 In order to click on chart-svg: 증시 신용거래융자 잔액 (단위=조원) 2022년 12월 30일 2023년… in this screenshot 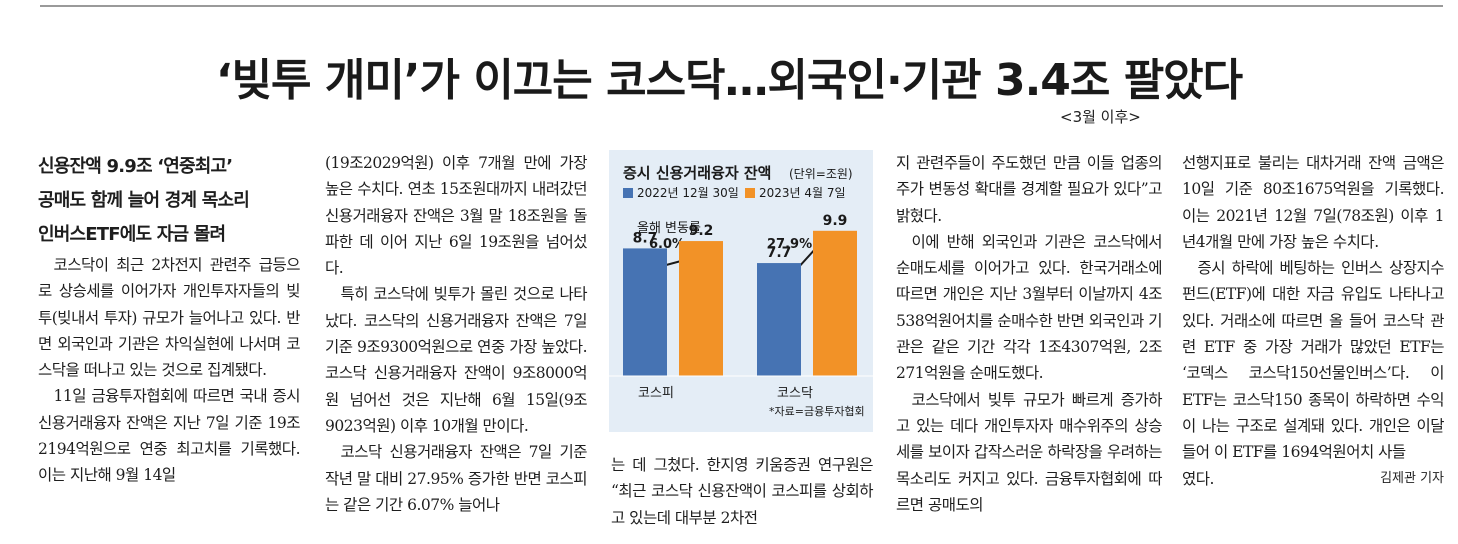, I will do `click(741, 291)`.